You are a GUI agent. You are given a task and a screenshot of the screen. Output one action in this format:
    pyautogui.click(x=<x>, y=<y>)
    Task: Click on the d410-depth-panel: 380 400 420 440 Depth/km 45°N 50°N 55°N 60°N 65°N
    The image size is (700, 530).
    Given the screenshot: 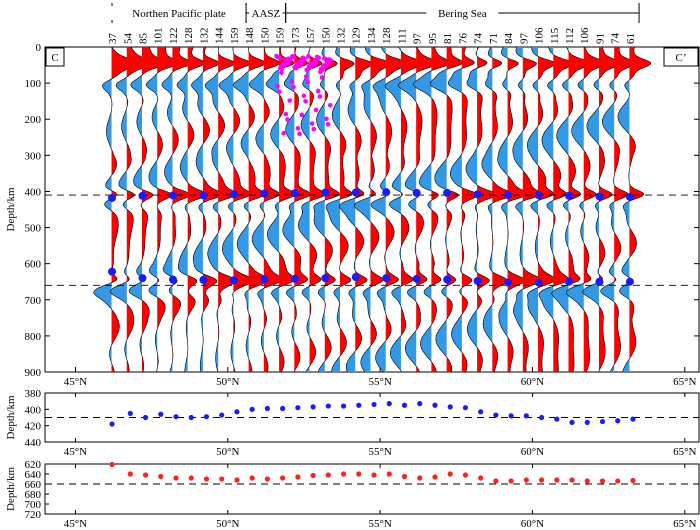 What is the action you would take?
    pyautogui.click(x=352, y=423)
    